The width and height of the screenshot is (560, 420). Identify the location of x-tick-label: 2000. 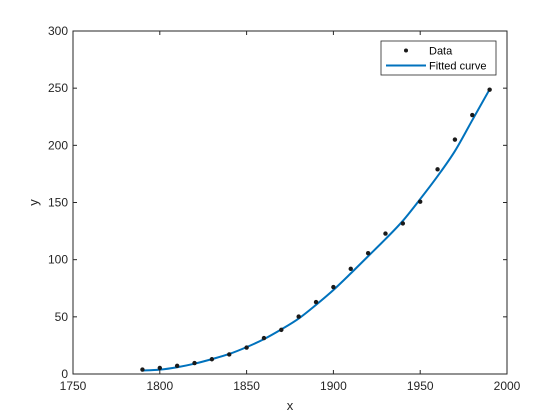
(507, 386).